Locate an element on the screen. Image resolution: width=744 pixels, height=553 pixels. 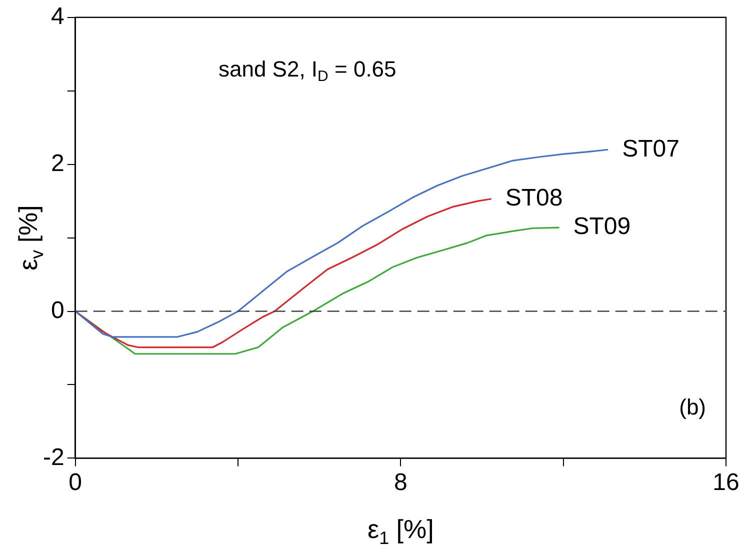
x-tick-label: 0 is located at coordinates (75, 482).